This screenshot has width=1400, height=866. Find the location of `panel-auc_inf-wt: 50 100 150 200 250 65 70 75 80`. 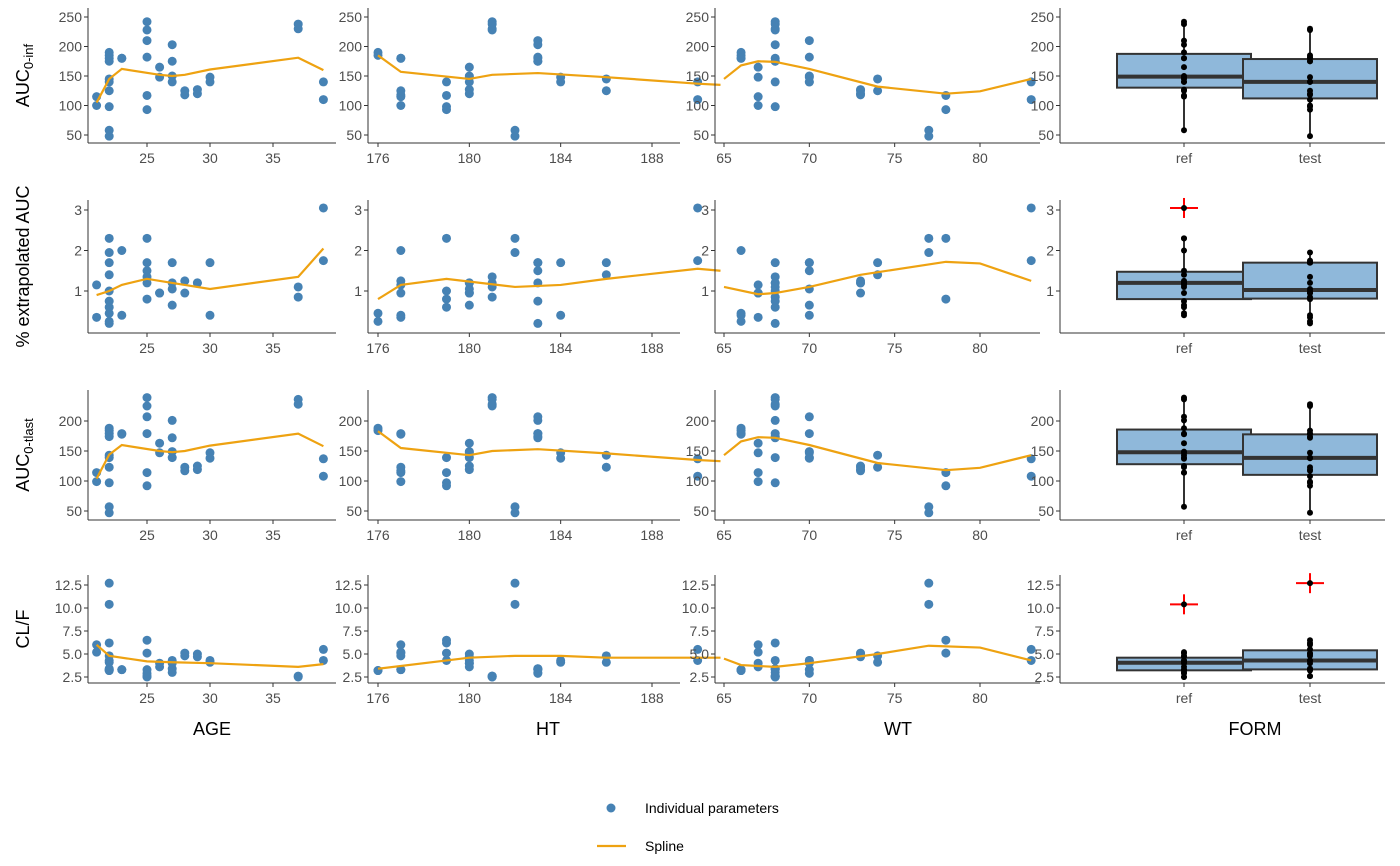

panel-auc_inf-wt: 50 100 150 200 250 65 70 75 80 is located at coordinates (863, 87).